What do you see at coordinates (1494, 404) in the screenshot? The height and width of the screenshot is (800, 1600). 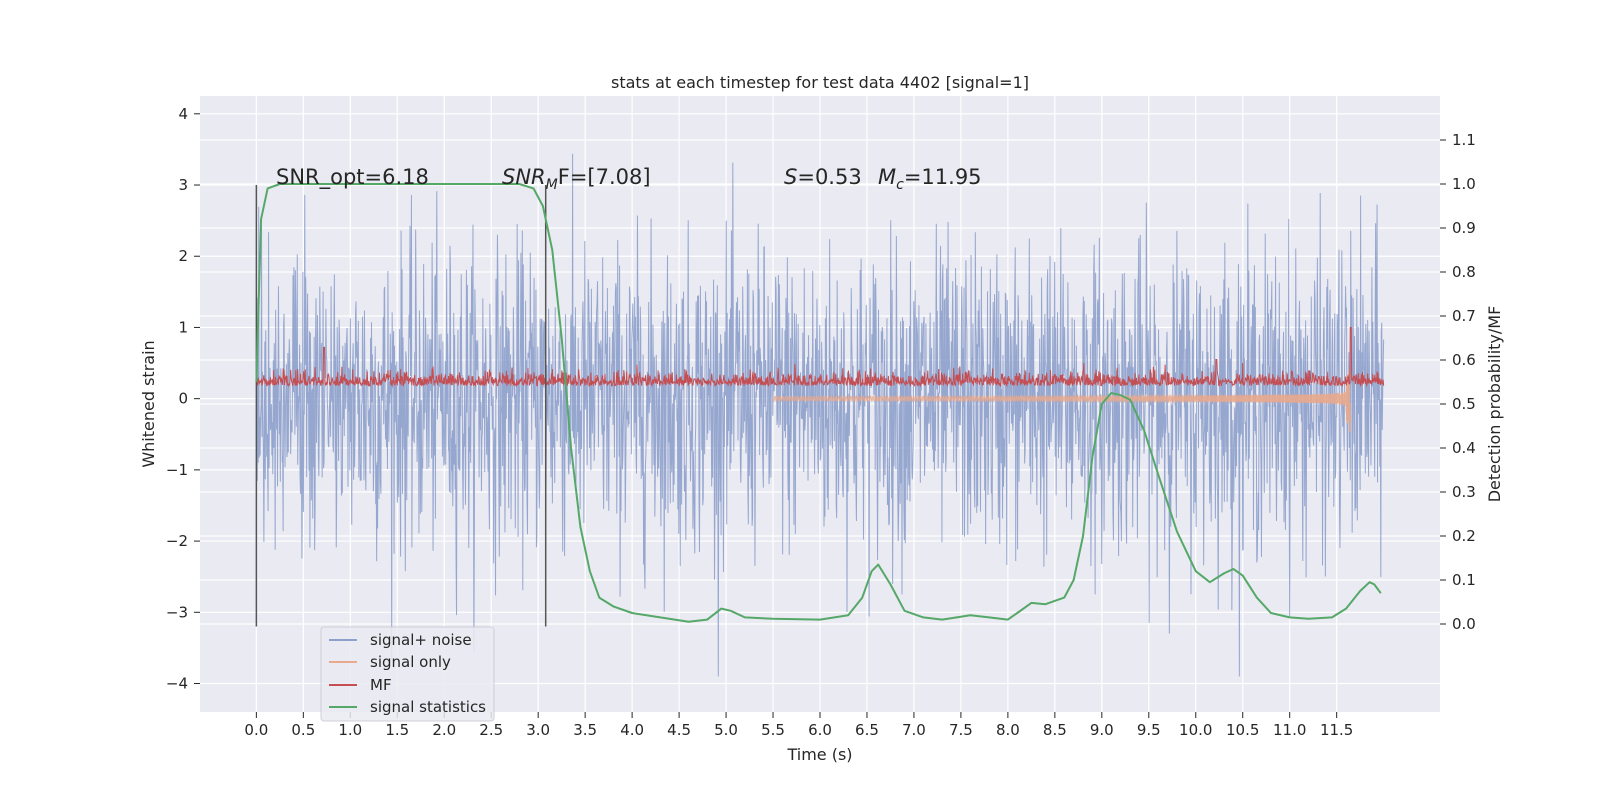 I see `y-right-axis-title: Detection probability/MF` at bounding box center [1494, 404].